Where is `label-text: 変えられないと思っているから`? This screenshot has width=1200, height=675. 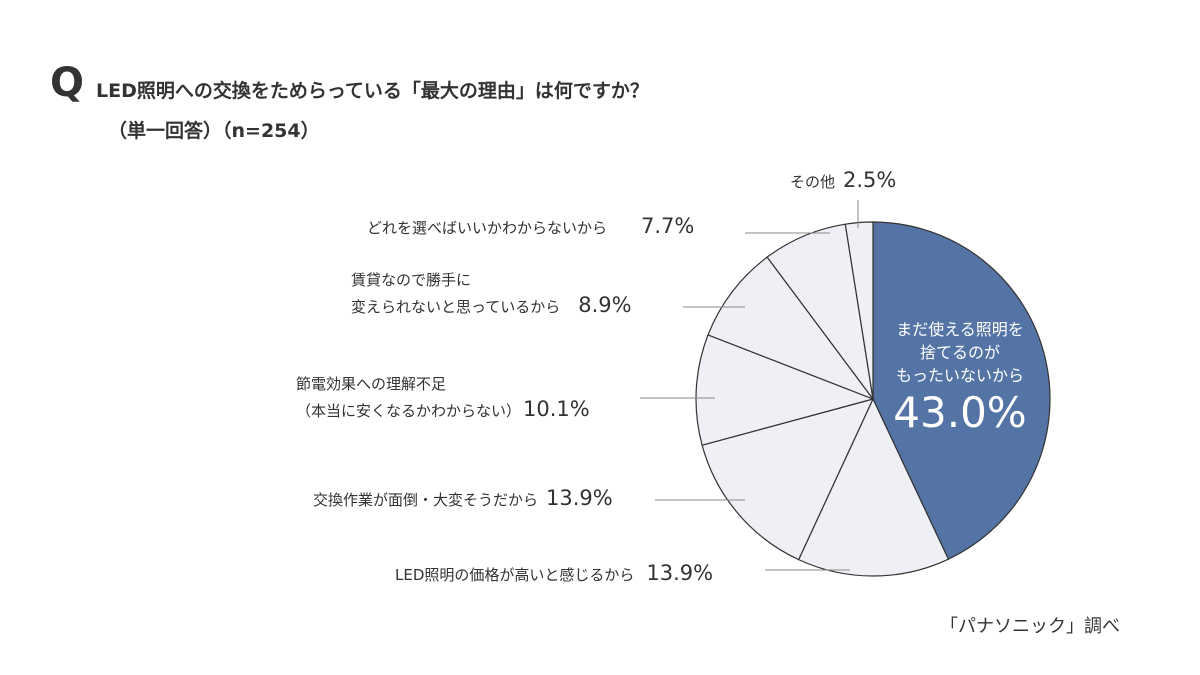 label-text: 変えられないと思っているから is located at coordinates (456, 307).